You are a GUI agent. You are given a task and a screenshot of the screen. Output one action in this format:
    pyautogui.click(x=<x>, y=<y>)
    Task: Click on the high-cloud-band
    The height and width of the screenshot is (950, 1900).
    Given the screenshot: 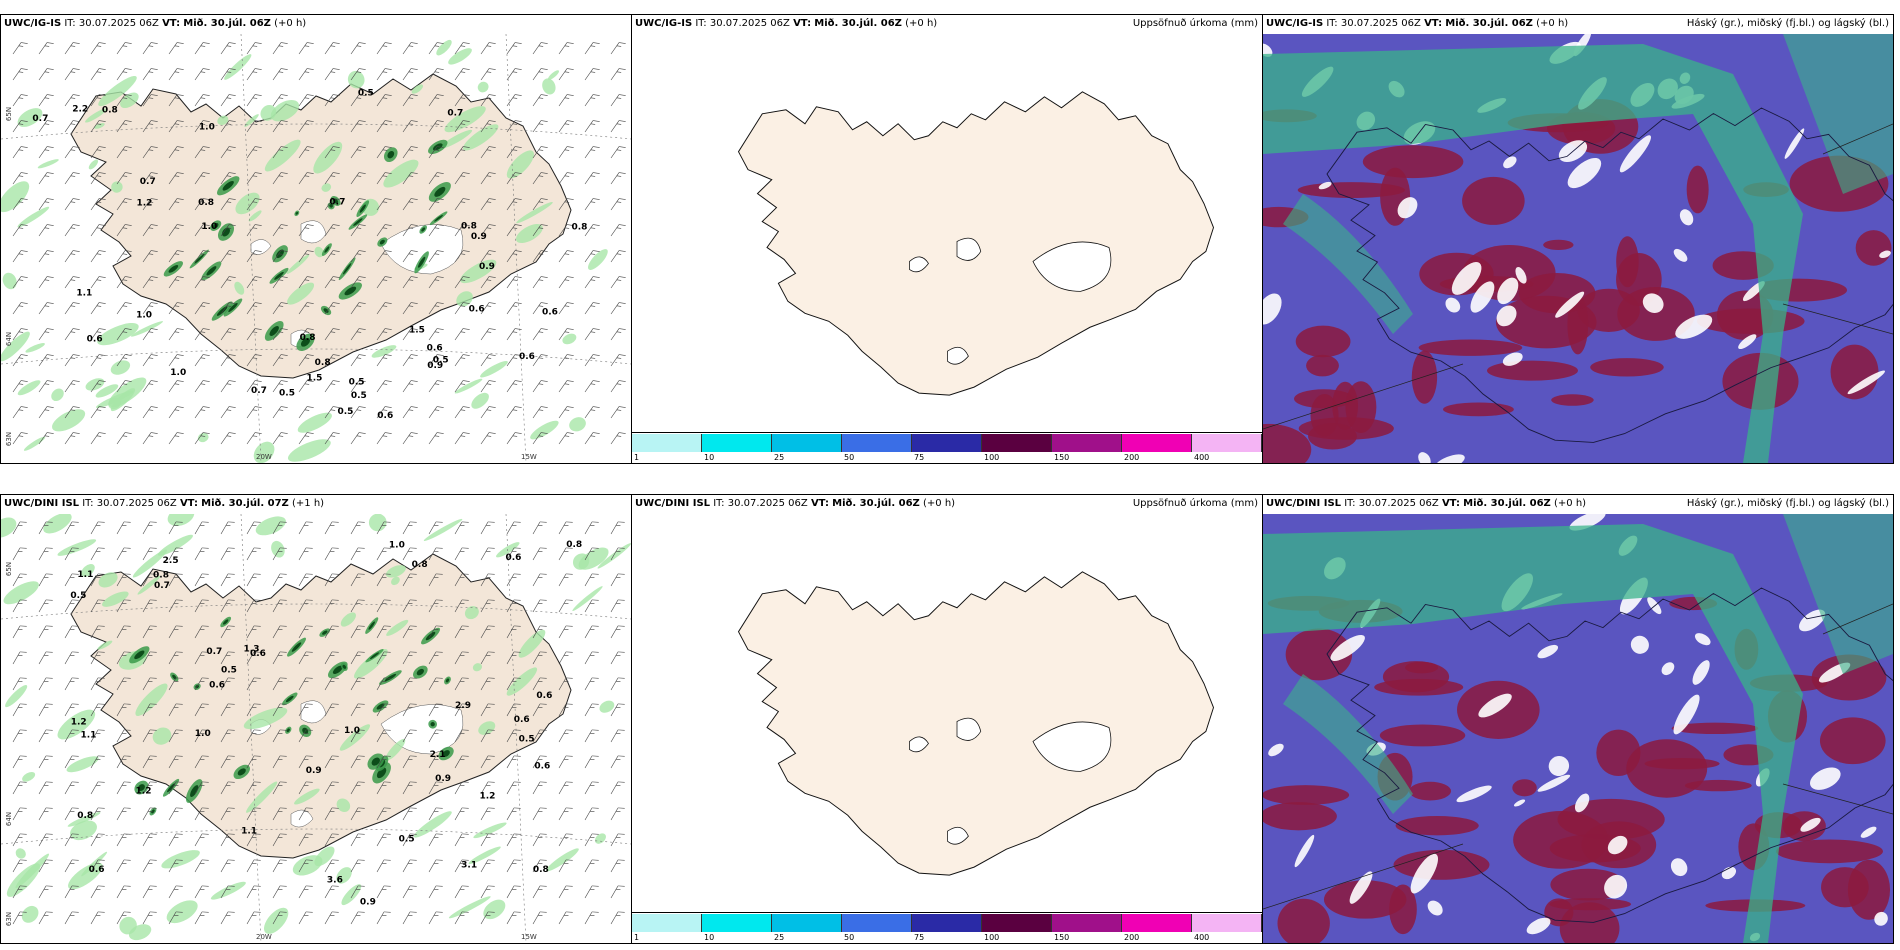 What is the action you would take?
    pyautogui.click(x=1838, y=114)
    